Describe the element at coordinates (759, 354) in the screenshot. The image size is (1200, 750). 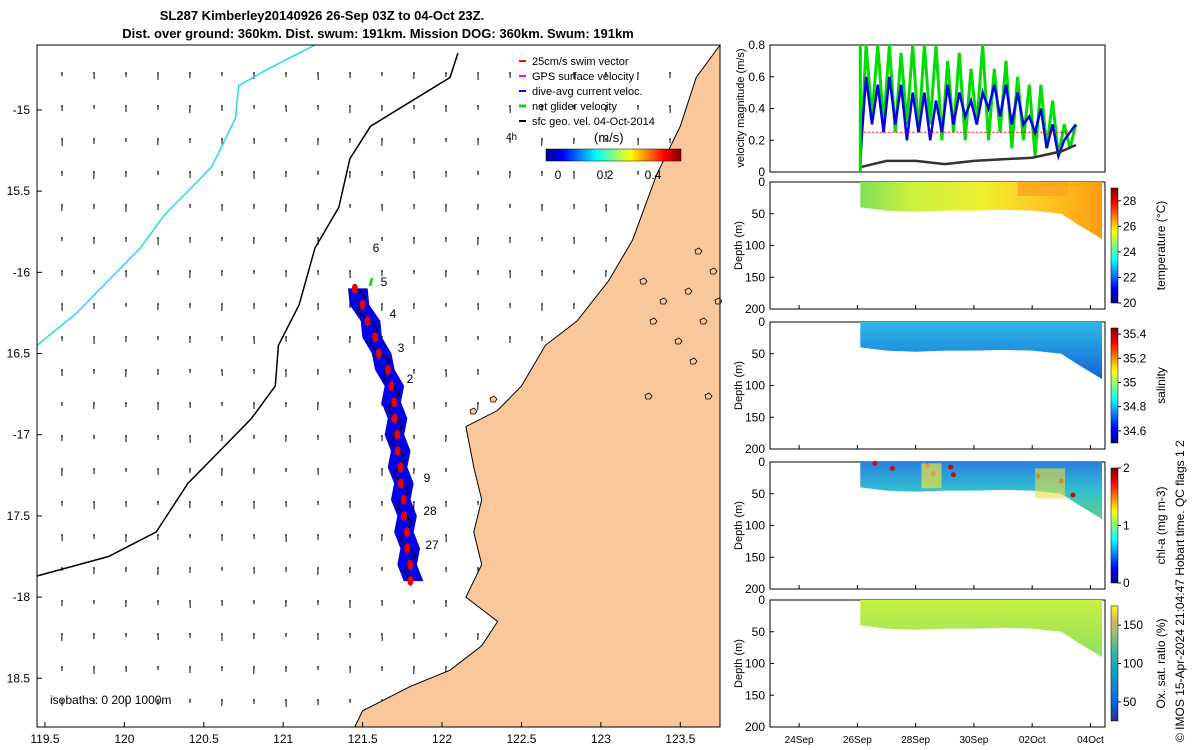
I see `section-y-tick-label: 50` at that location.